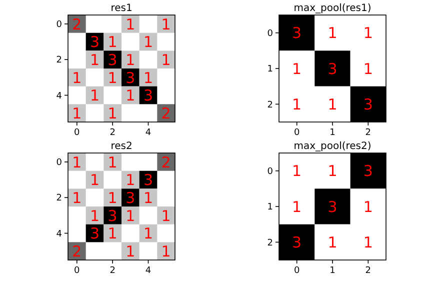 The image size is (432, 288). Describe the element at coordinates (121, 8) in the screenshot. I see `chart-title: res1` at that location.